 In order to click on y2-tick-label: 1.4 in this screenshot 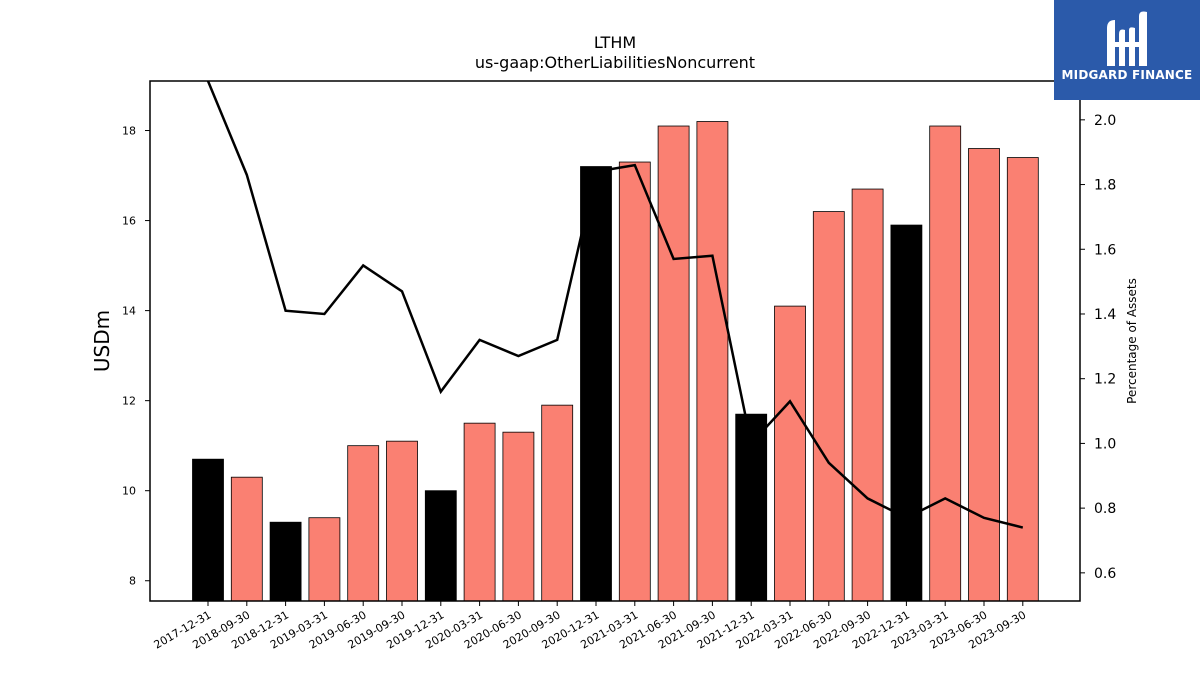, I will do `click(1105, 315)`.